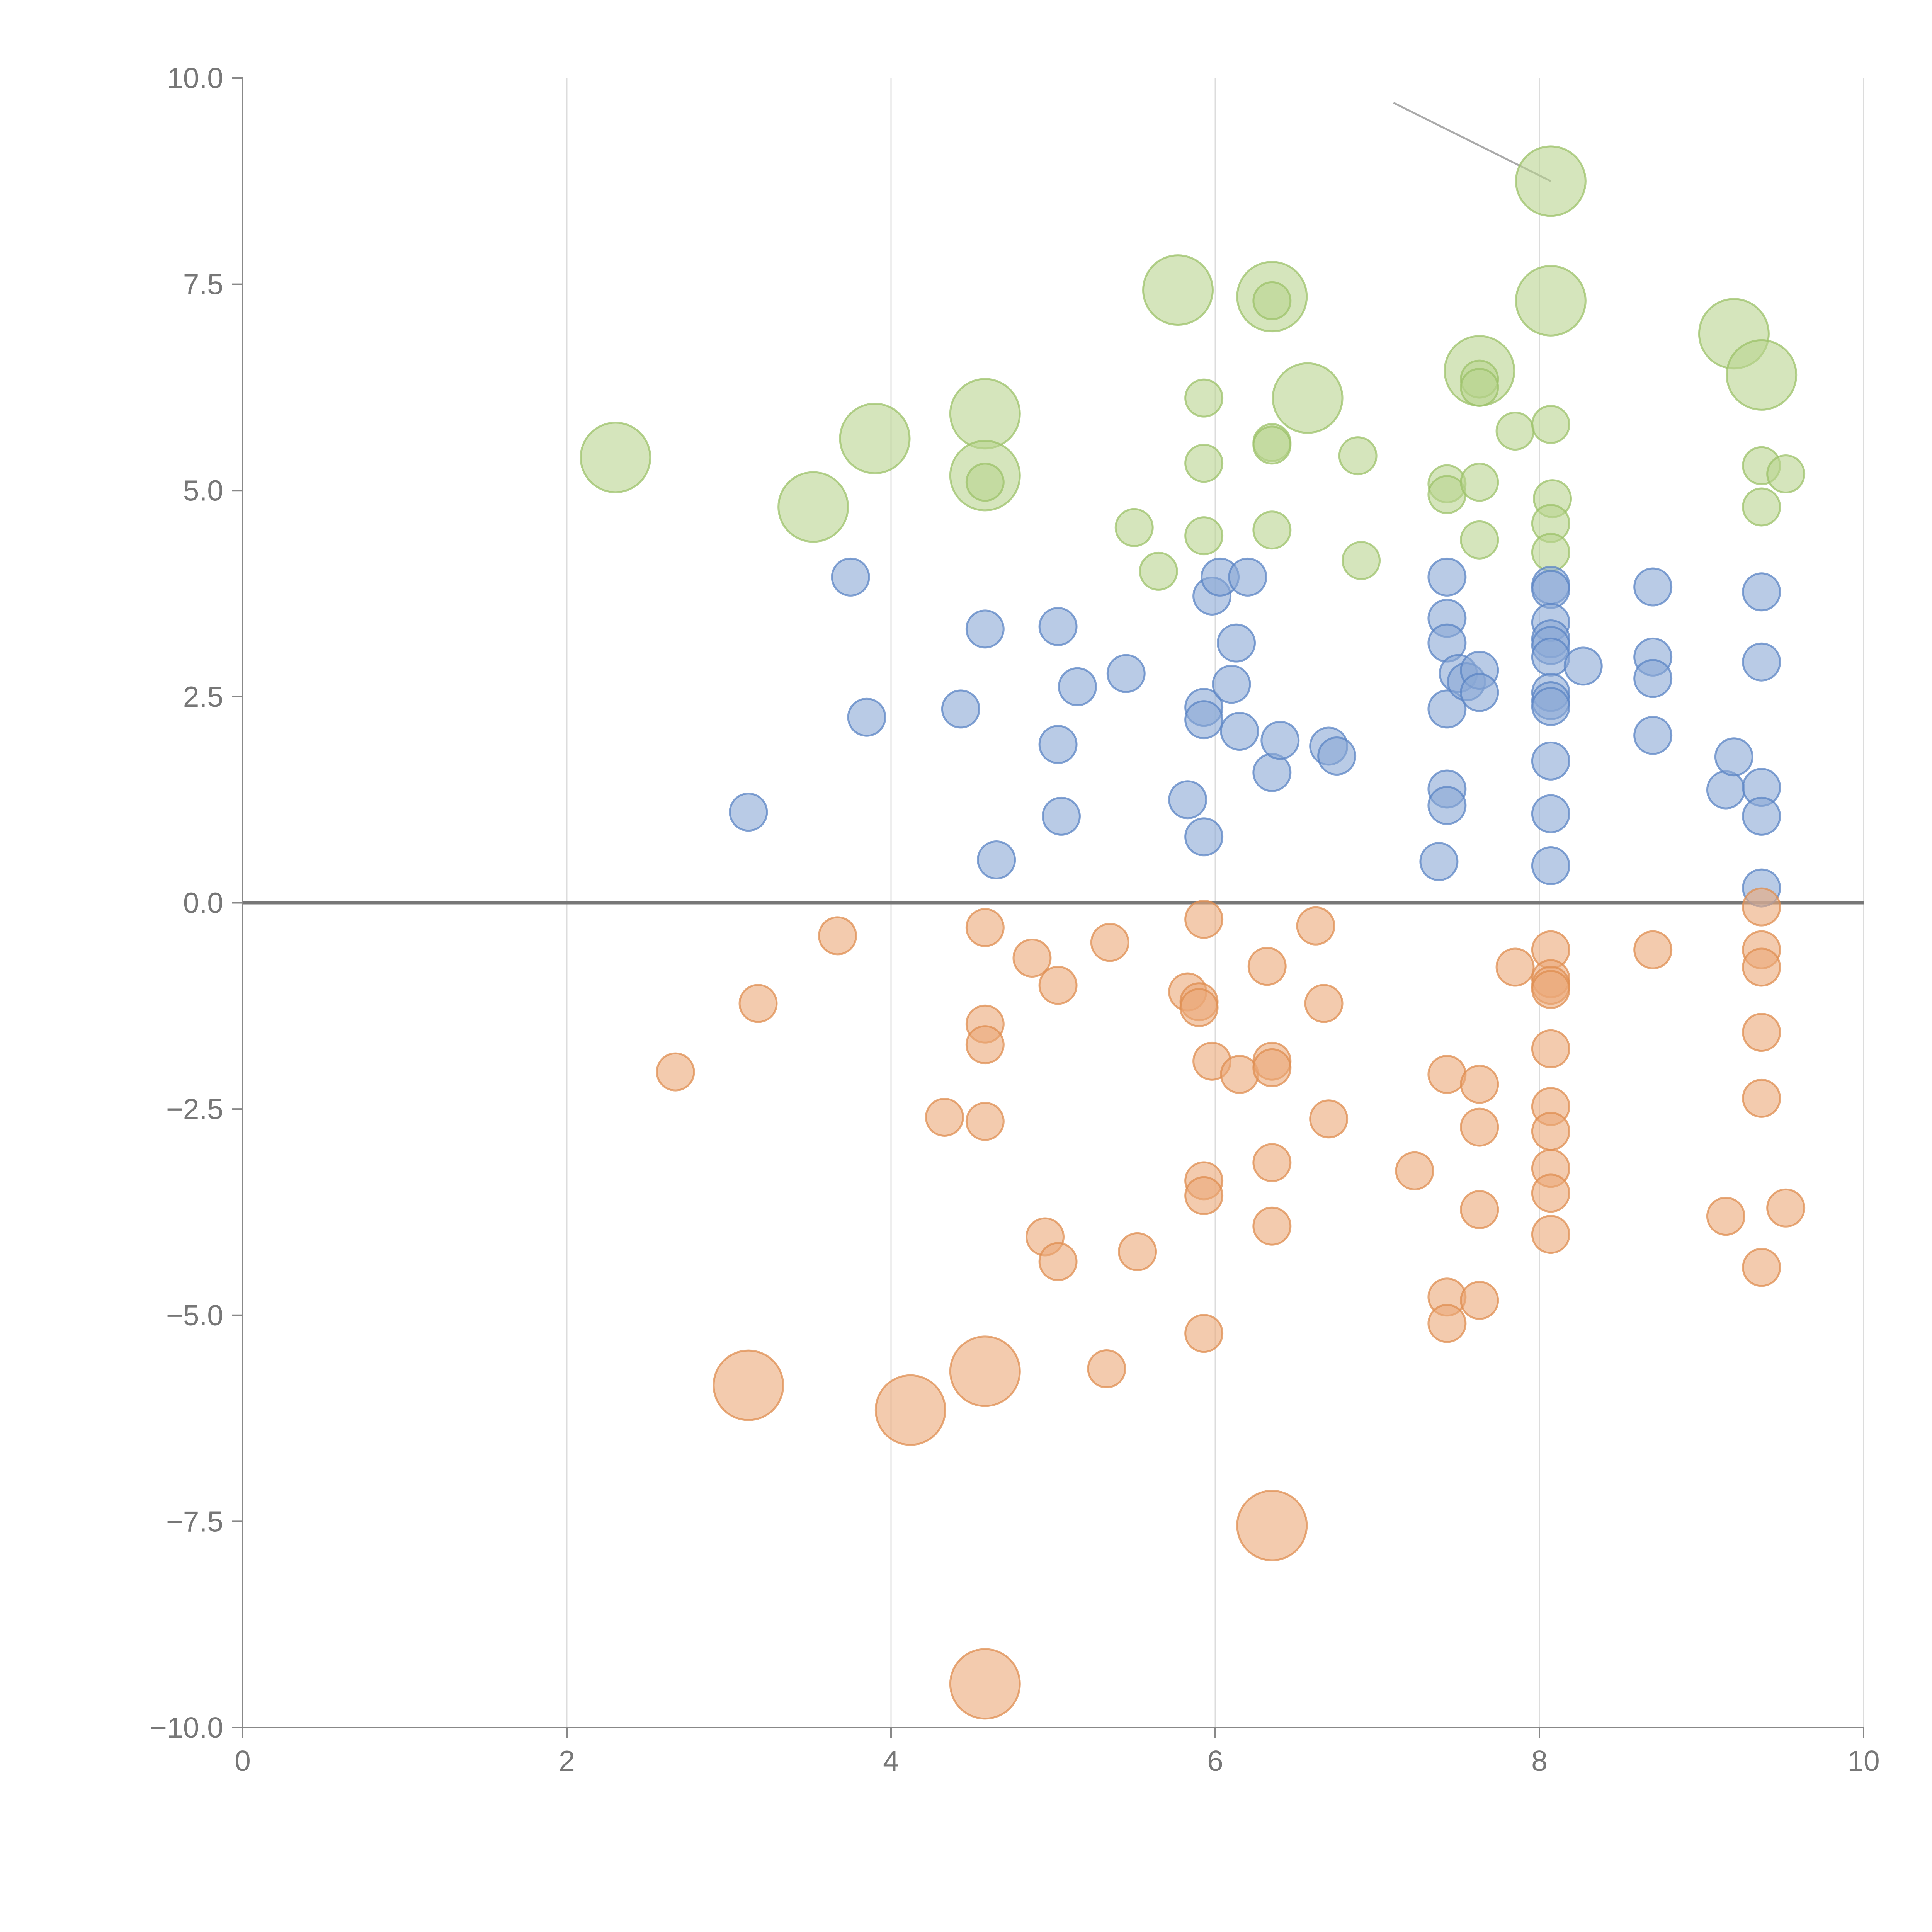 This screenshot has height=1932, width=1932. What do you see at coordinates (203, 284) in the screenshot?
I see `y-tick-label: 7.5` at bounding box center [203, 284].